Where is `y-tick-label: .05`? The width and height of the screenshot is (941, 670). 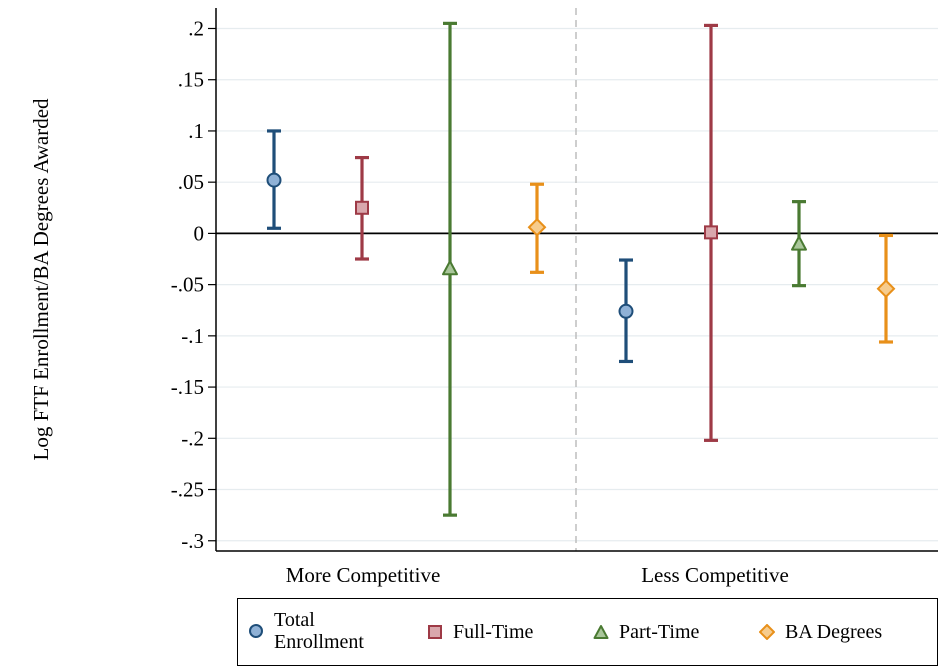 y-tick-label: .05 is located at coordinates (191, 182).